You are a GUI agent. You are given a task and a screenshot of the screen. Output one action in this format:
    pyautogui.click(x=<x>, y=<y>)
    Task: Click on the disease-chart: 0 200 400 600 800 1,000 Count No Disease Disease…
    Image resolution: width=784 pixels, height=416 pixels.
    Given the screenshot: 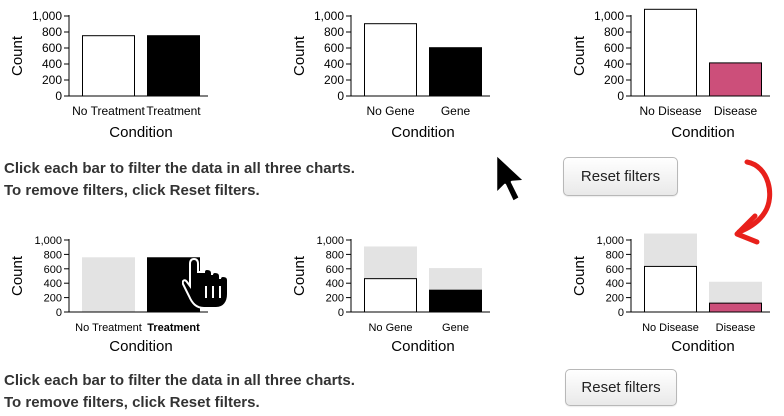 What is the action you would take?
    pyautogui.click(x=670, y=74)
    